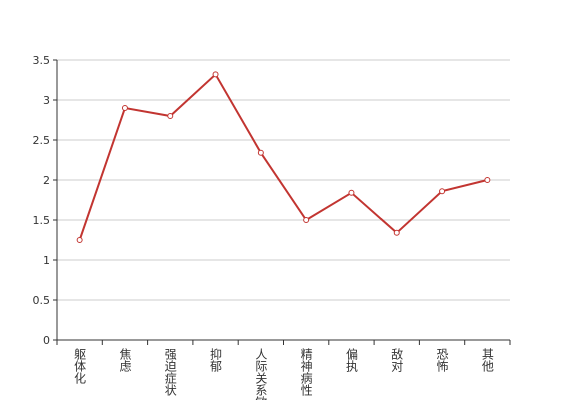 The height and width of the screenshot is (400, 567). What do you see at coordinates (46, 100) in the screenshot?
I see `y-tick-label: 3` at bounding box center [46, 100].